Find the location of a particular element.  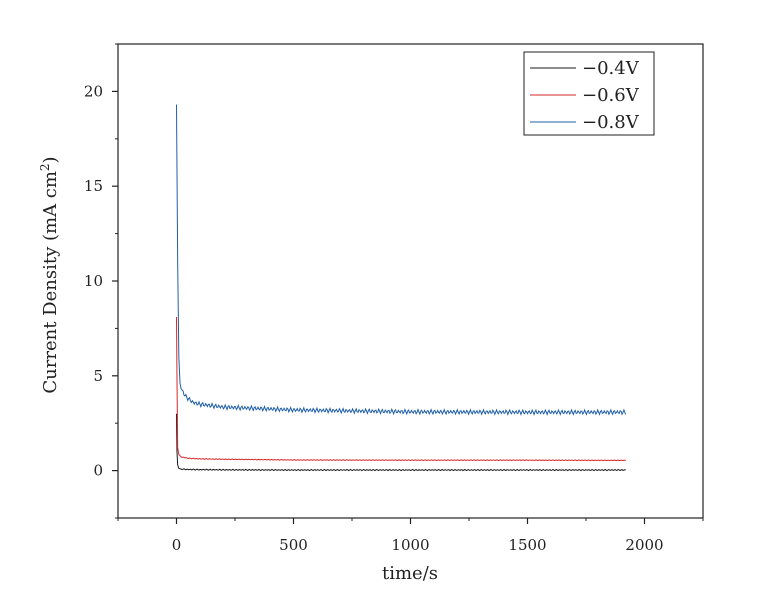

x-tick-label: 1500 is located at coordinates (527, 545).